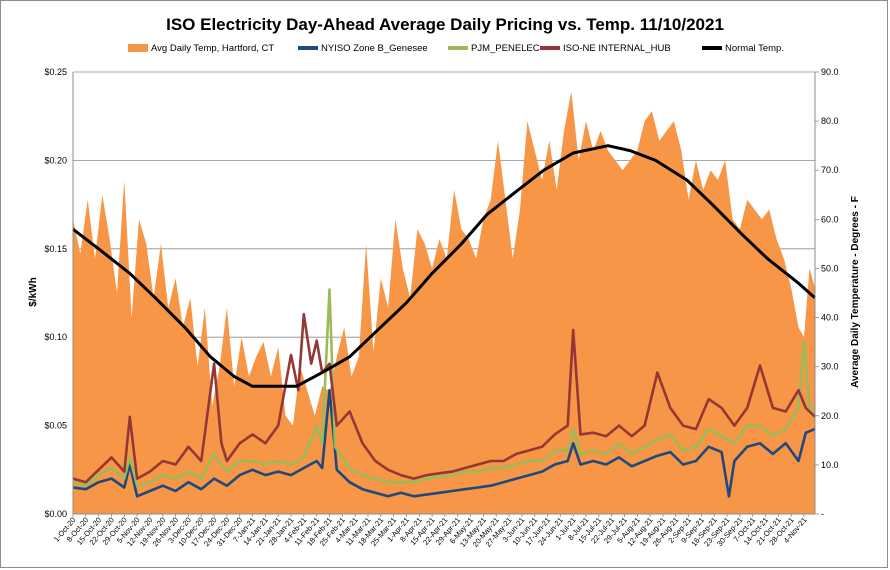 This screenshot has width=890, height=570. Describe the element at coordinates (505, 48) in the screenshot. I see `legend-label: PJM_PENELEC` at that location.